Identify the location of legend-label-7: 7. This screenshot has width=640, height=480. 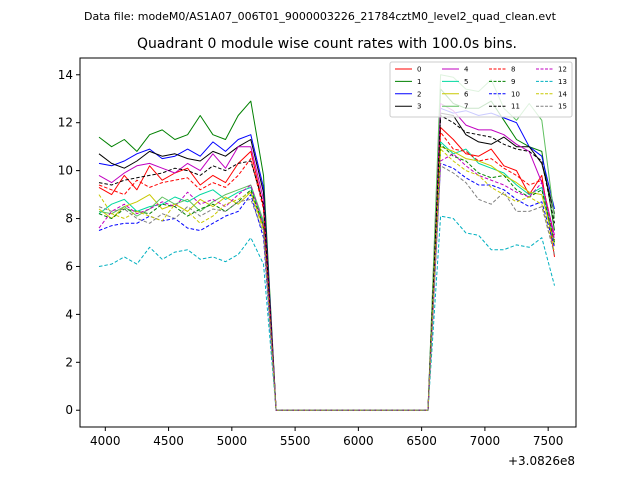
(466, 107).